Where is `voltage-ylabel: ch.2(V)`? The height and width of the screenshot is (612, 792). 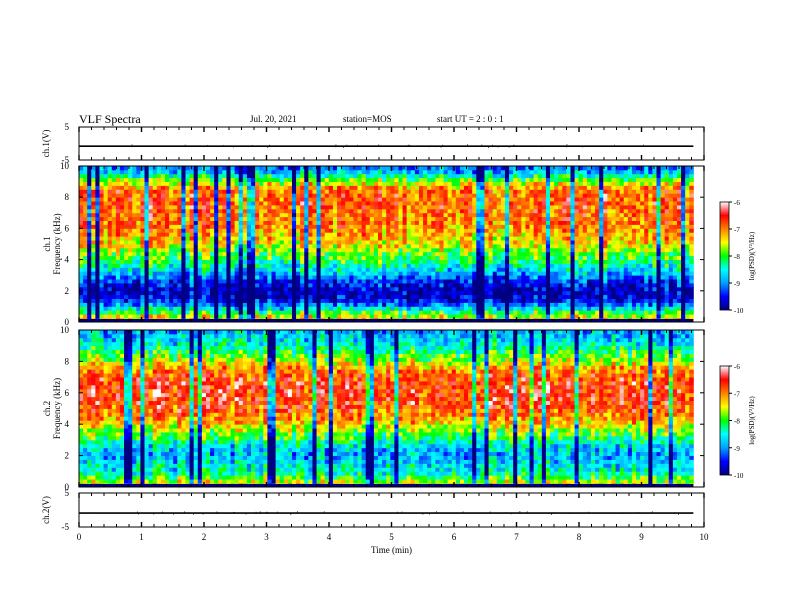
voltage-ylabel: ch.2(V) is located at coordinates (46, 510).